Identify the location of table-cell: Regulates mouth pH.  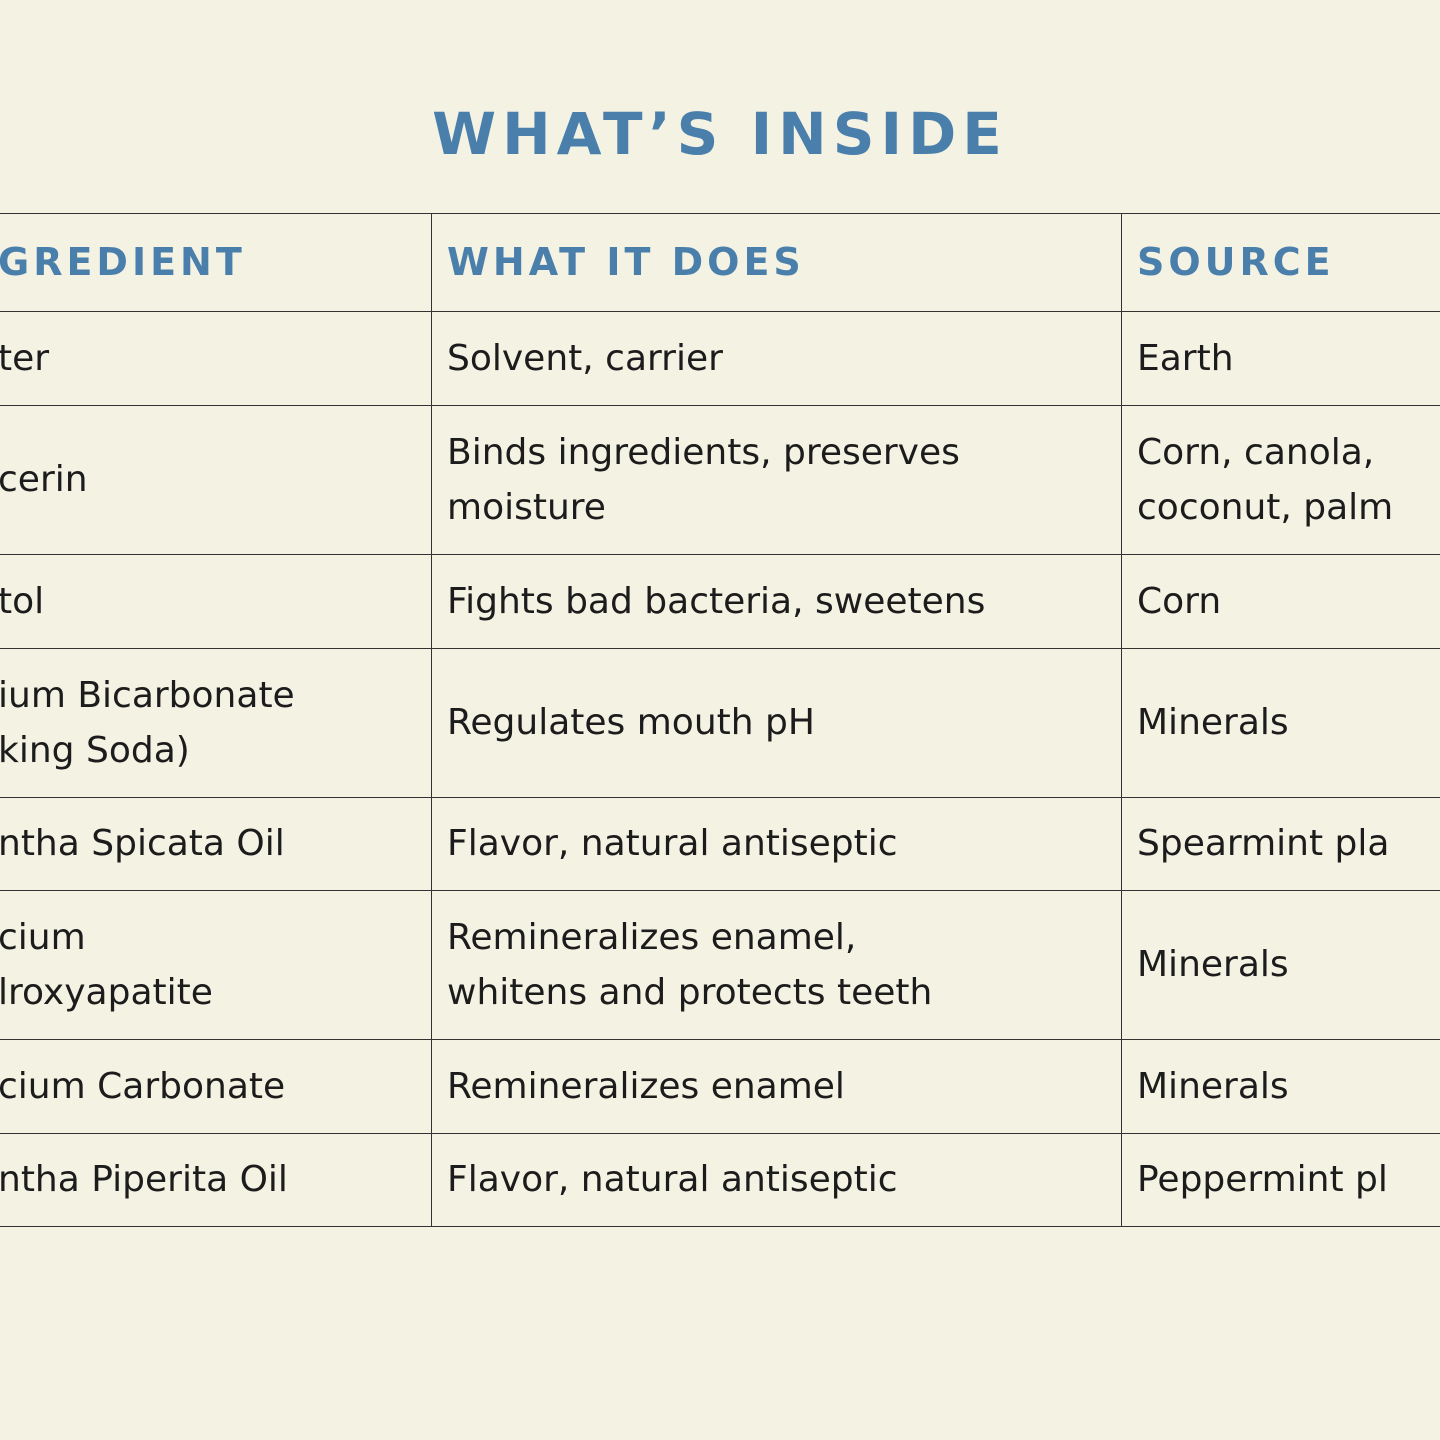
(784, 722).